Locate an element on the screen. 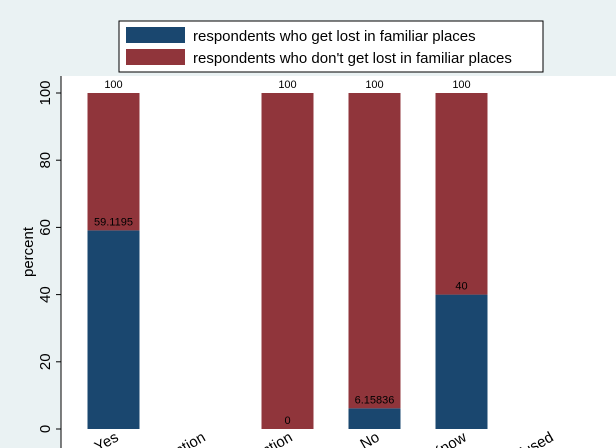  data-label-total-0: 100 is located at coordinates (113, 85).